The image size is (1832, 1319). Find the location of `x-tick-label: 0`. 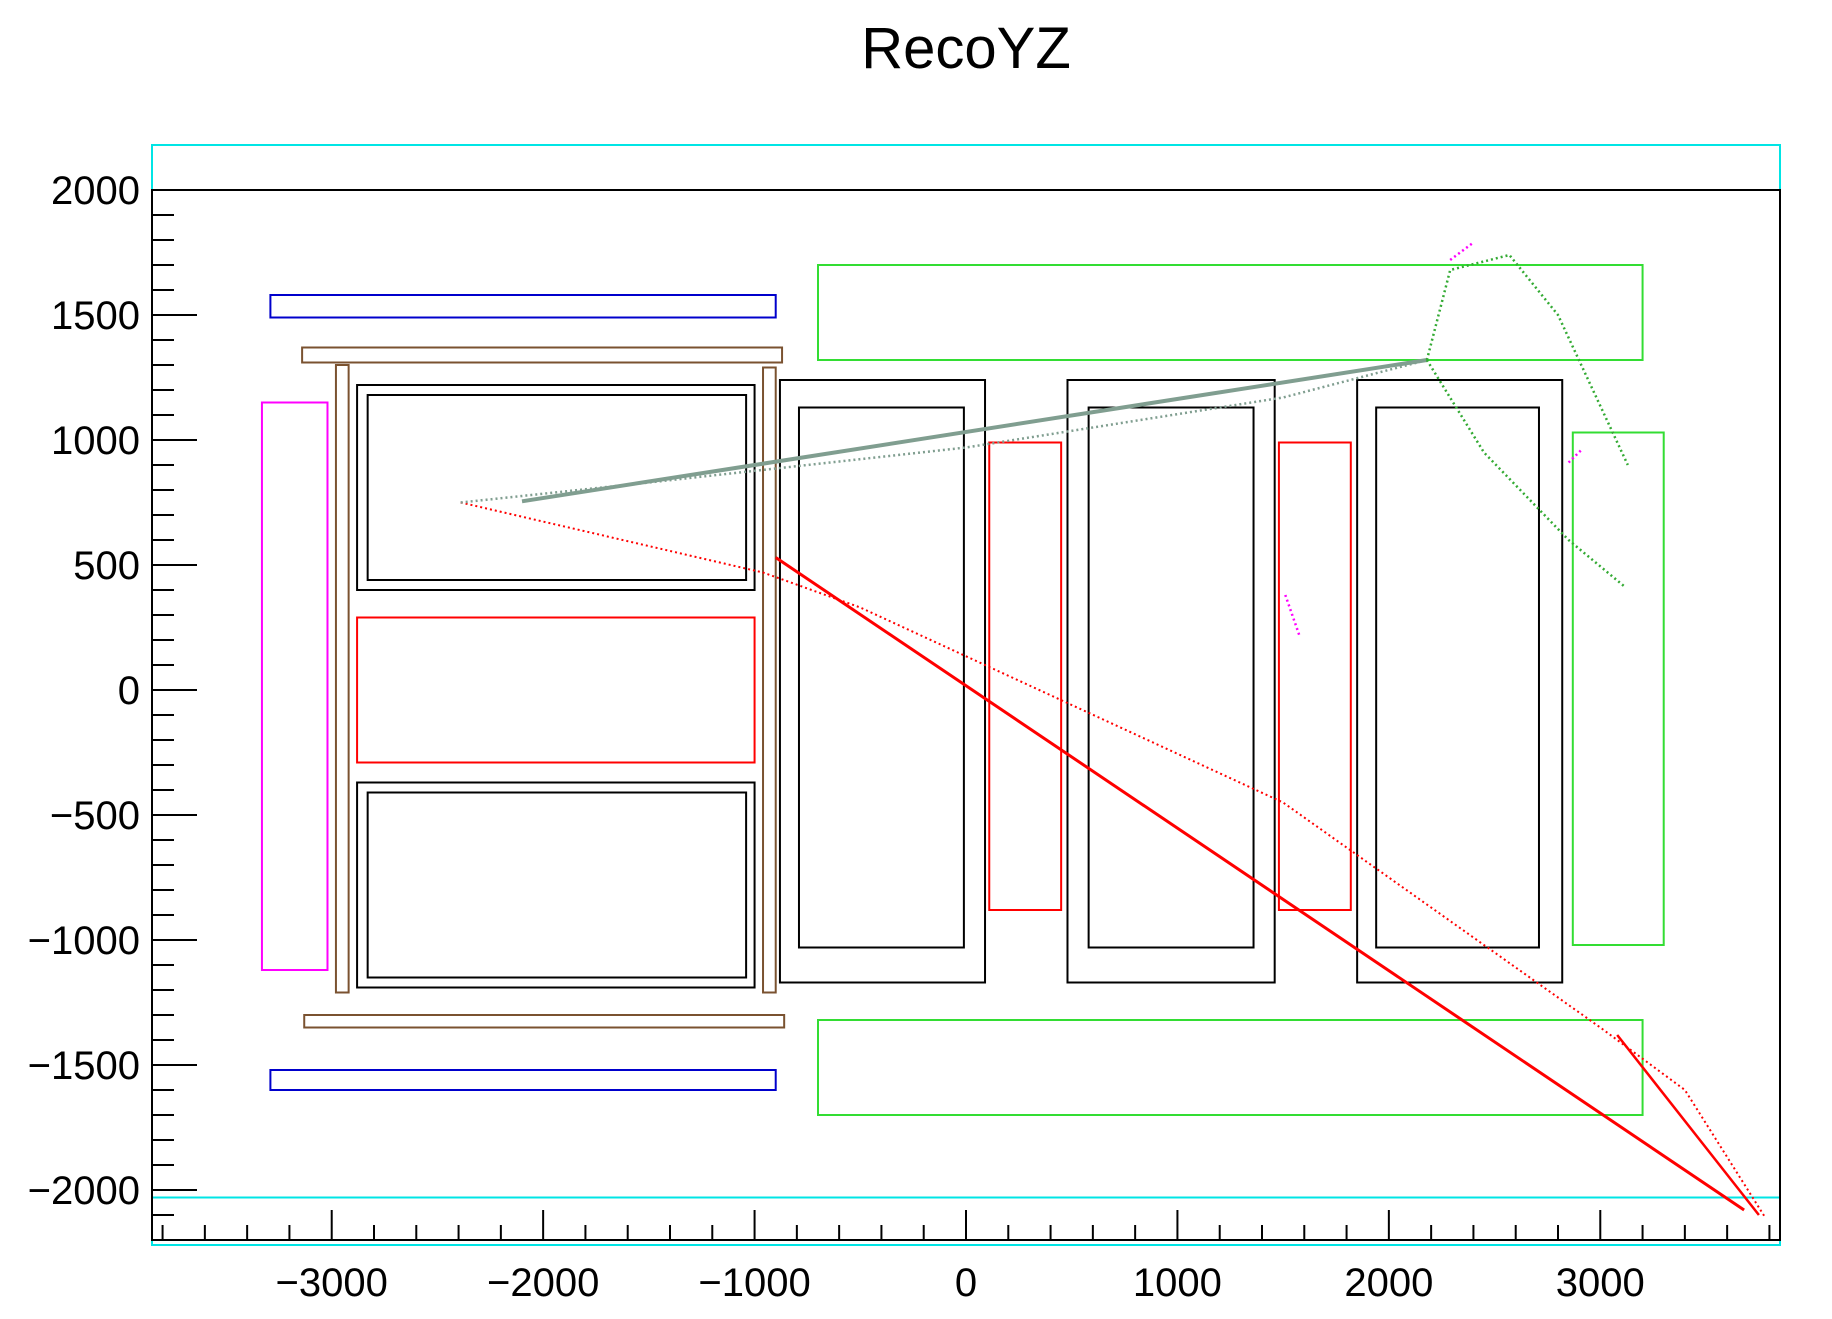

x-tick-label: 0 is located at coordinates (966, 1283).